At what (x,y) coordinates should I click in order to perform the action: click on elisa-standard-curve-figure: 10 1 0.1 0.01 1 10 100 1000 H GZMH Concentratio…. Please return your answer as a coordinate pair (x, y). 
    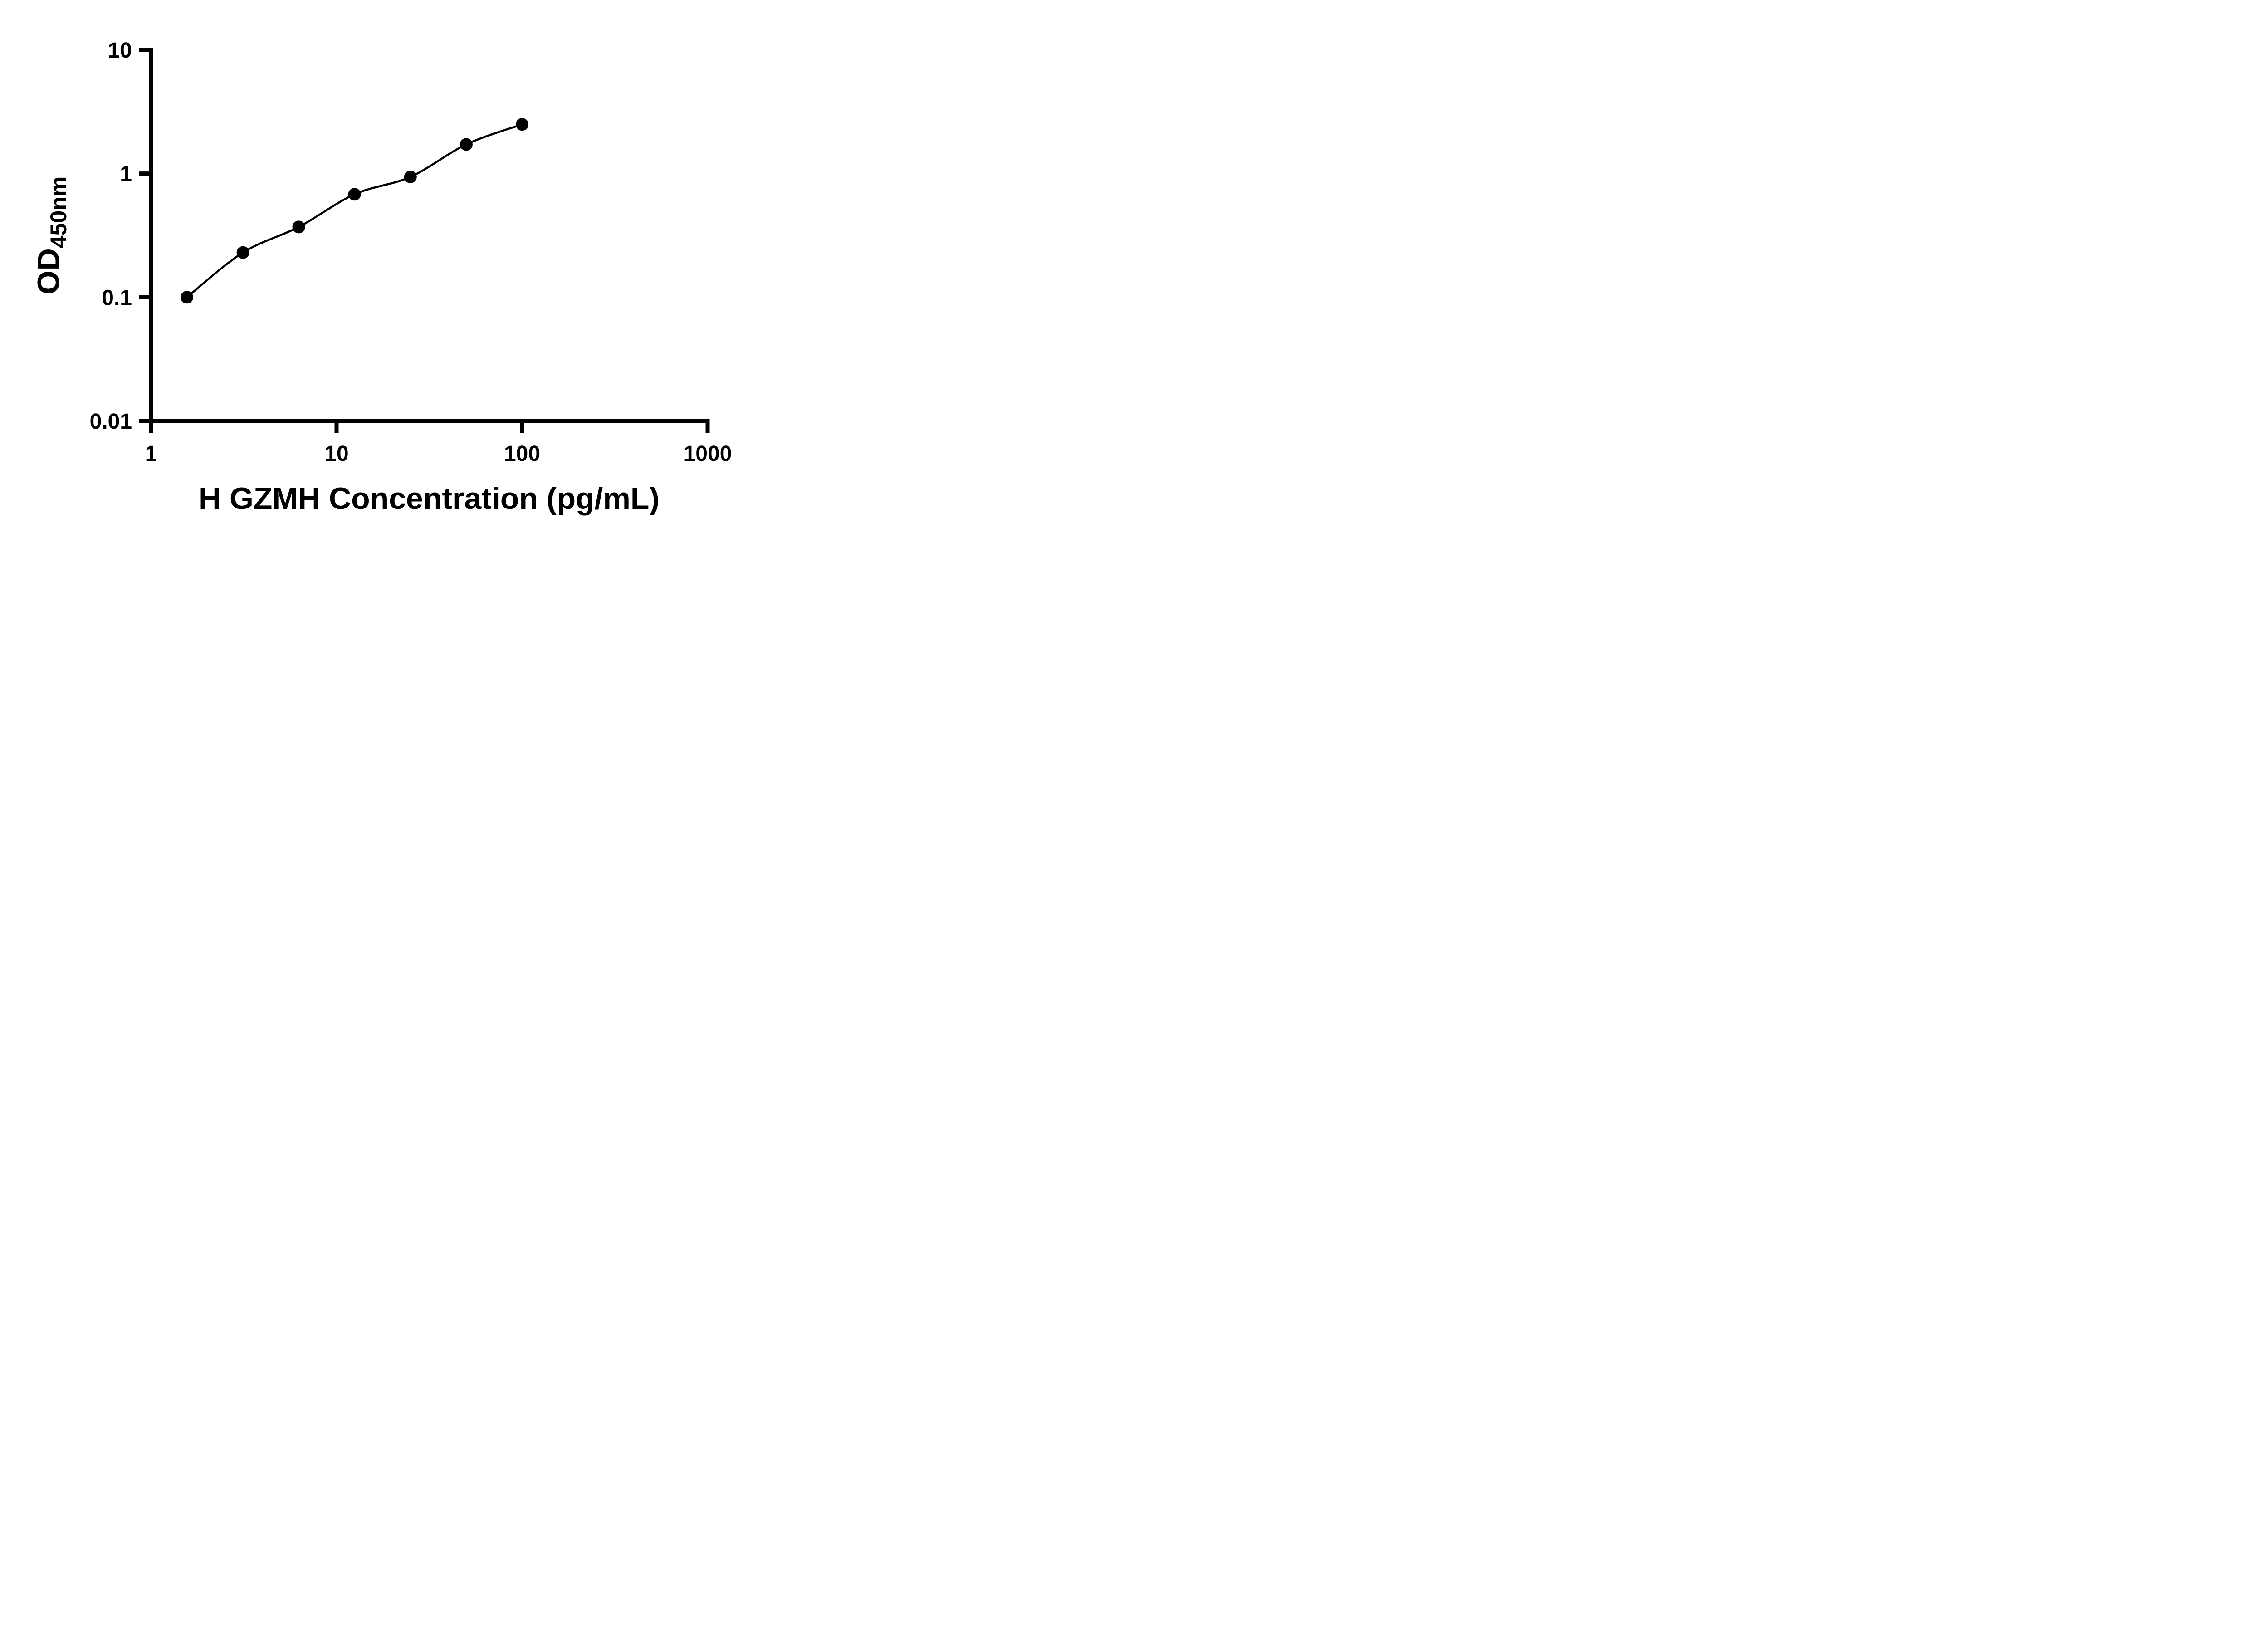
    Looking at the image, I should click on (388, 272).